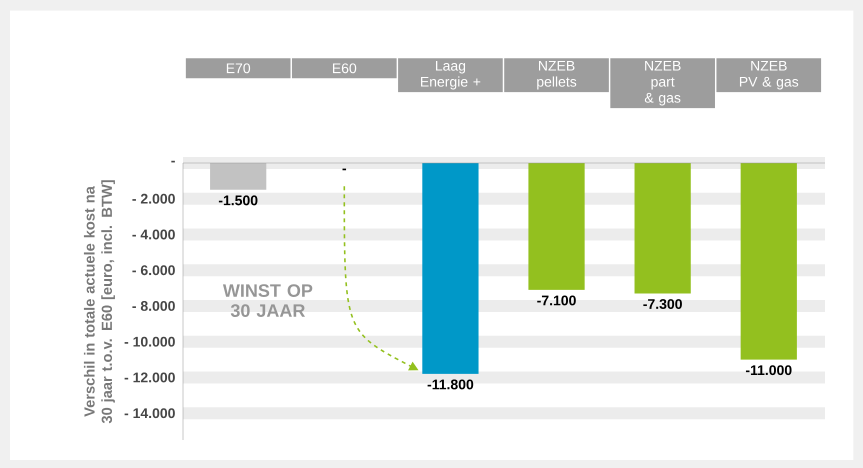  What do you see at coordinates (153, 270) in the screenshot?
I see `y-tick-label: - 6.000` at bounding box center [153, 270].